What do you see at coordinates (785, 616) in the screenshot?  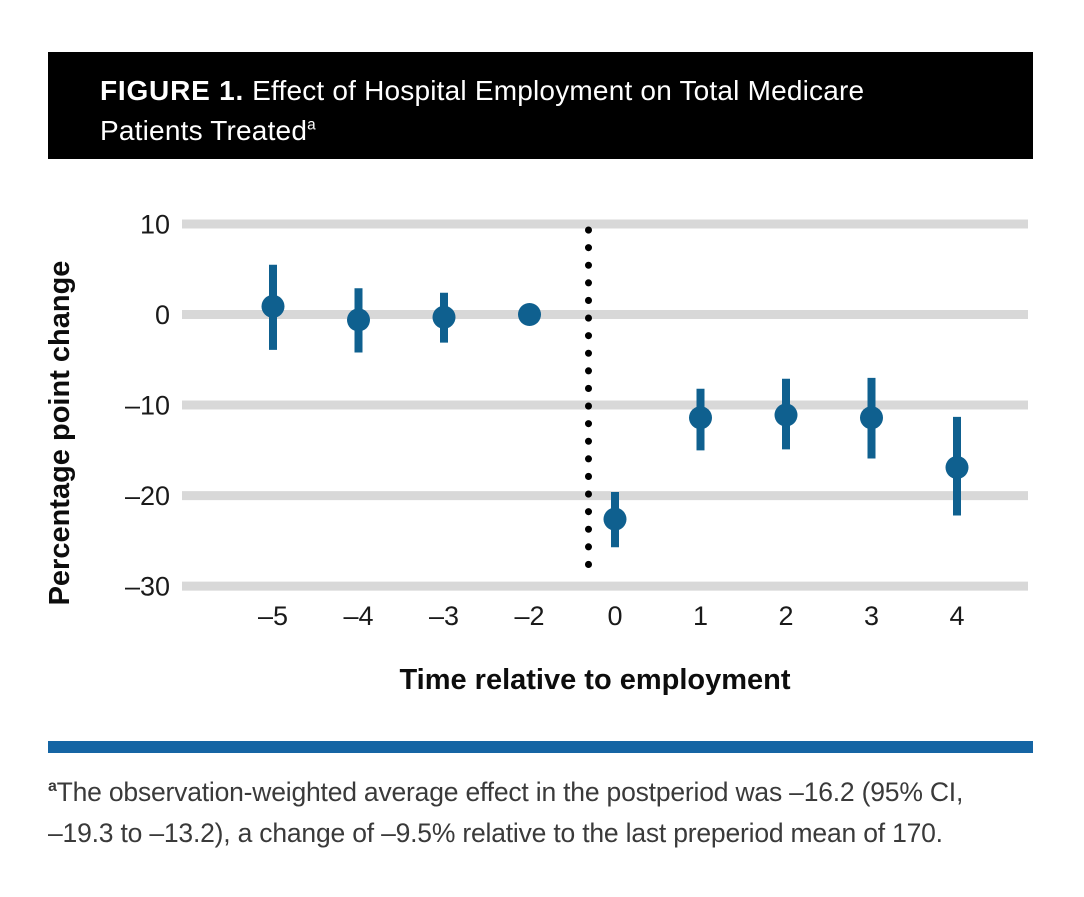 I see `x-tick-label: 2` at bounding box center [785, 616].